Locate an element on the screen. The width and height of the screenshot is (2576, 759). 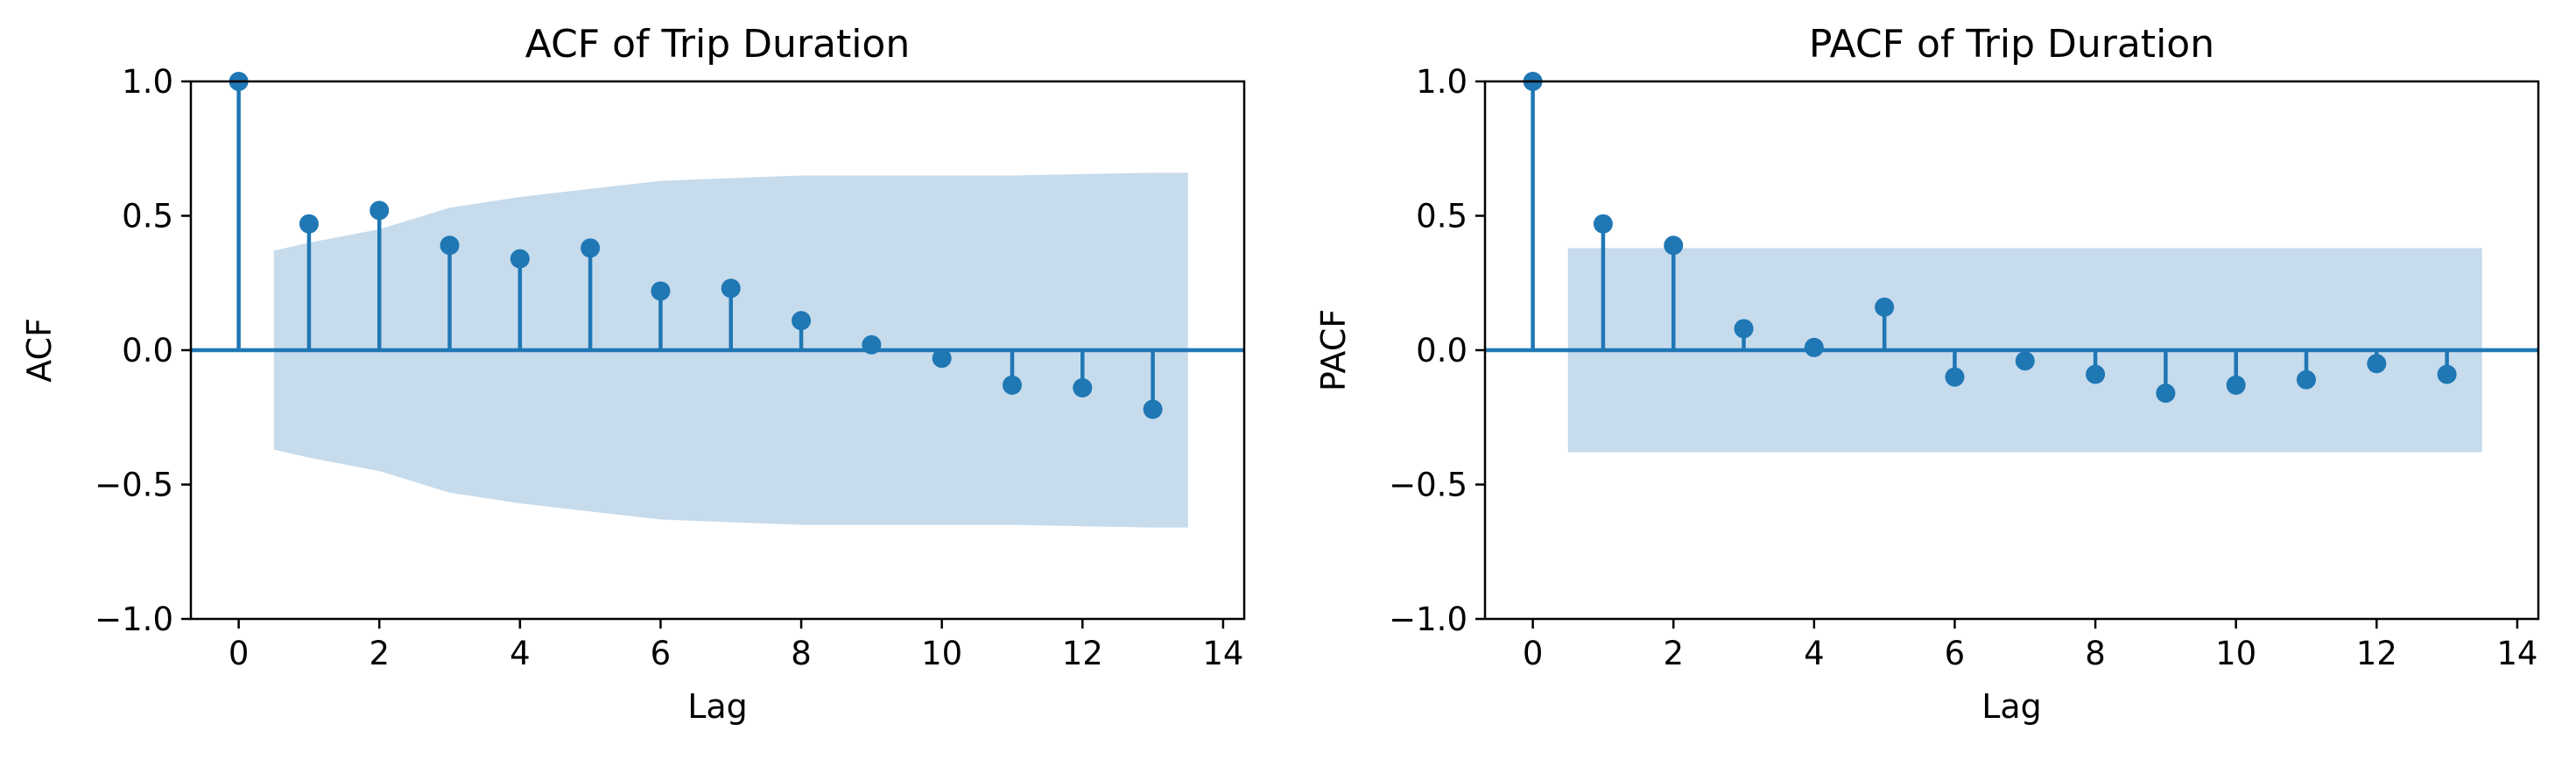
chart-title: PACF of Trip Duration is located at coordinates (2011, 44).